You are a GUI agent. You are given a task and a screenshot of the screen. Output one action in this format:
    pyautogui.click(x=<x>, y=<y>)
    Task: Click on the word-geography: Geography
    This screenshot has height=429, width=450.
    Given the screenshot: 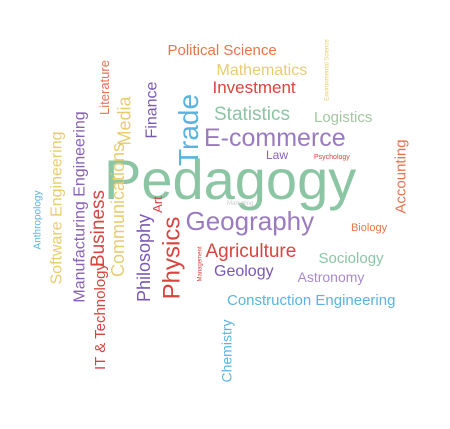 What is the action you would take?
    pyautogui.click(x=250, y=221)
    